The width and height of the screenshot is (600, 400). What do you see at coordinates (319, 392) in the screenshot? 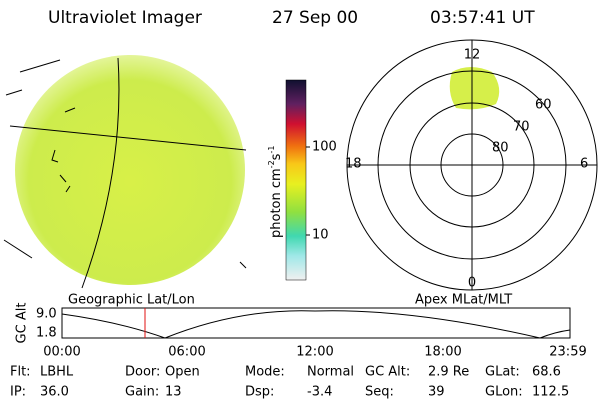
I see `info-value: -3.4` at bounding box center [319, 392].